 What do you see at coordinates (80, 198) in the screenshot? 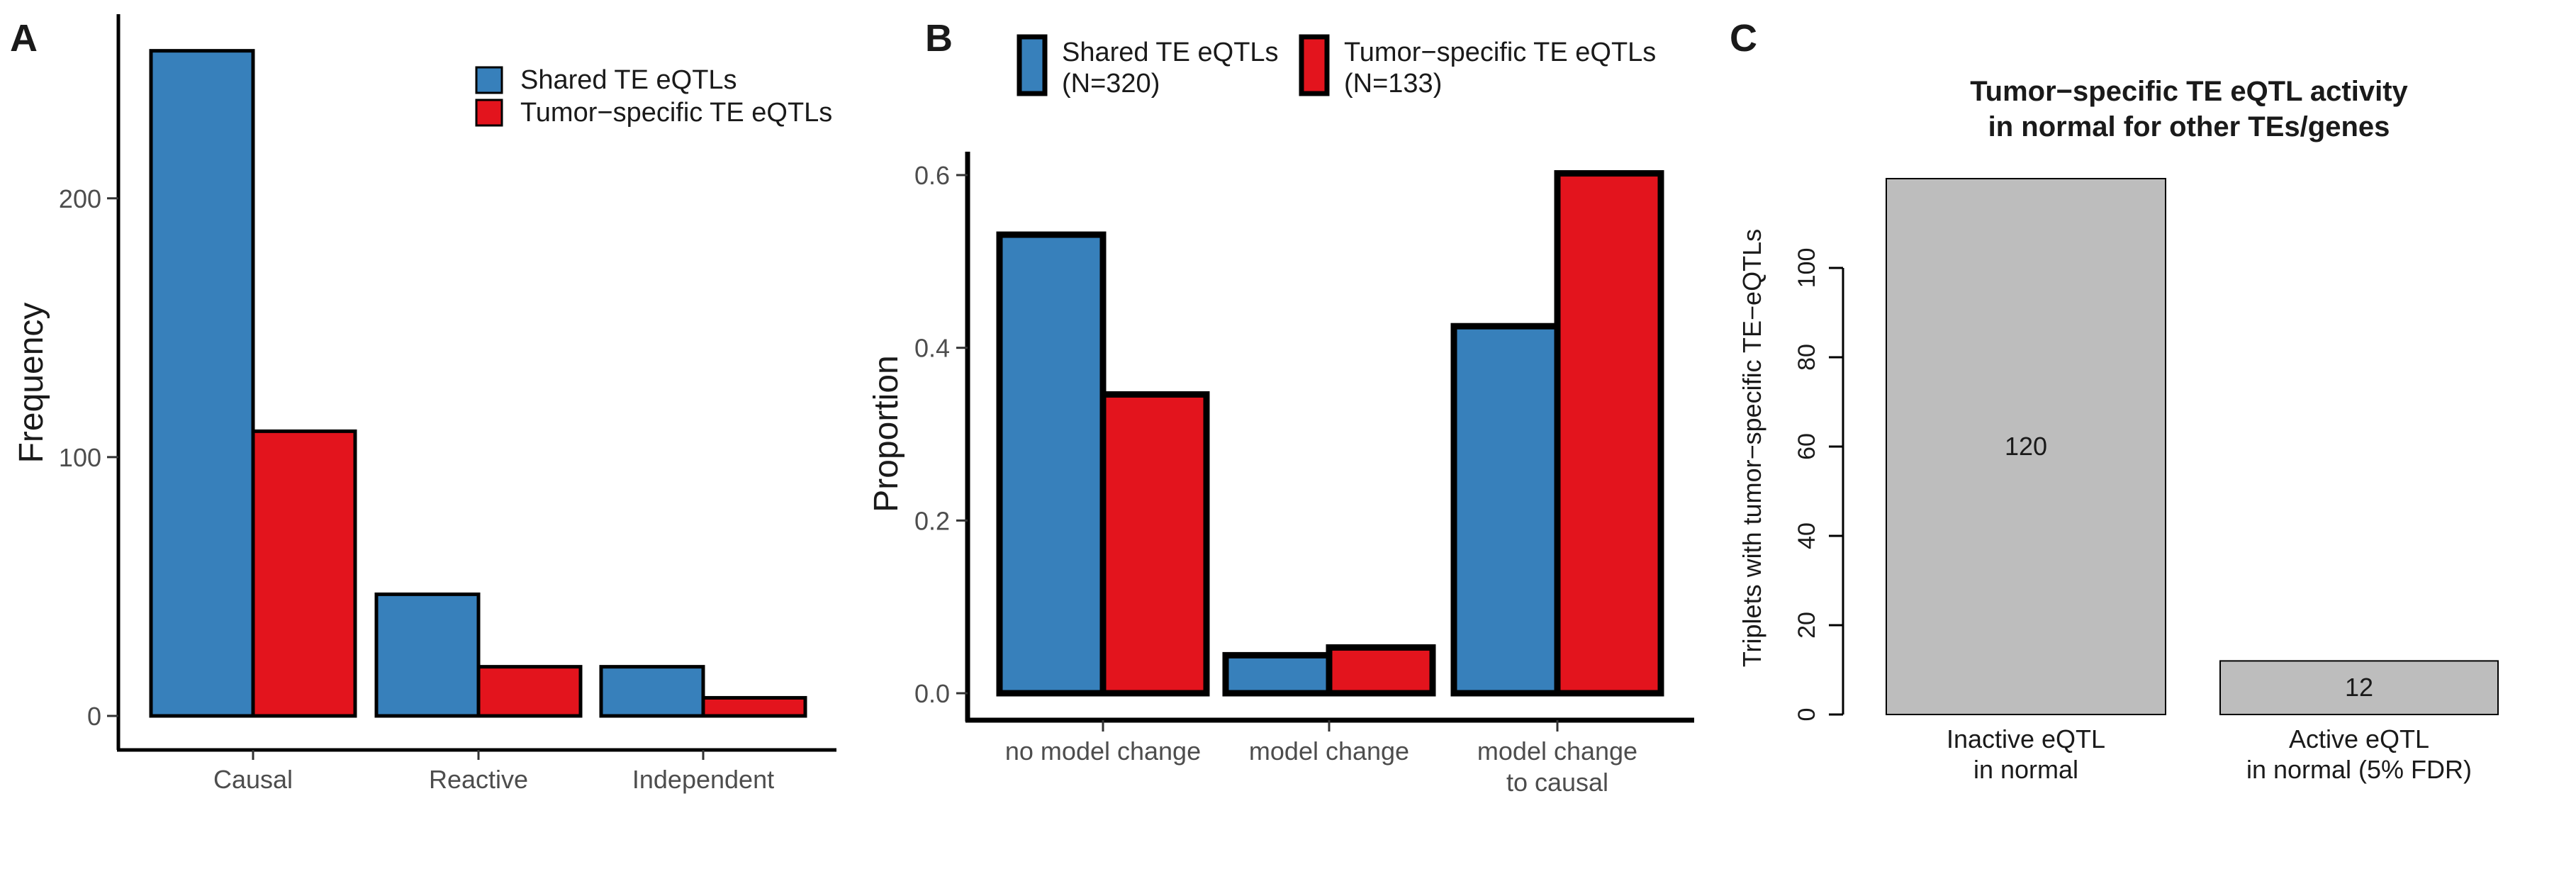
I see `y-tick-label: 200` at bounding box center [80, 198].